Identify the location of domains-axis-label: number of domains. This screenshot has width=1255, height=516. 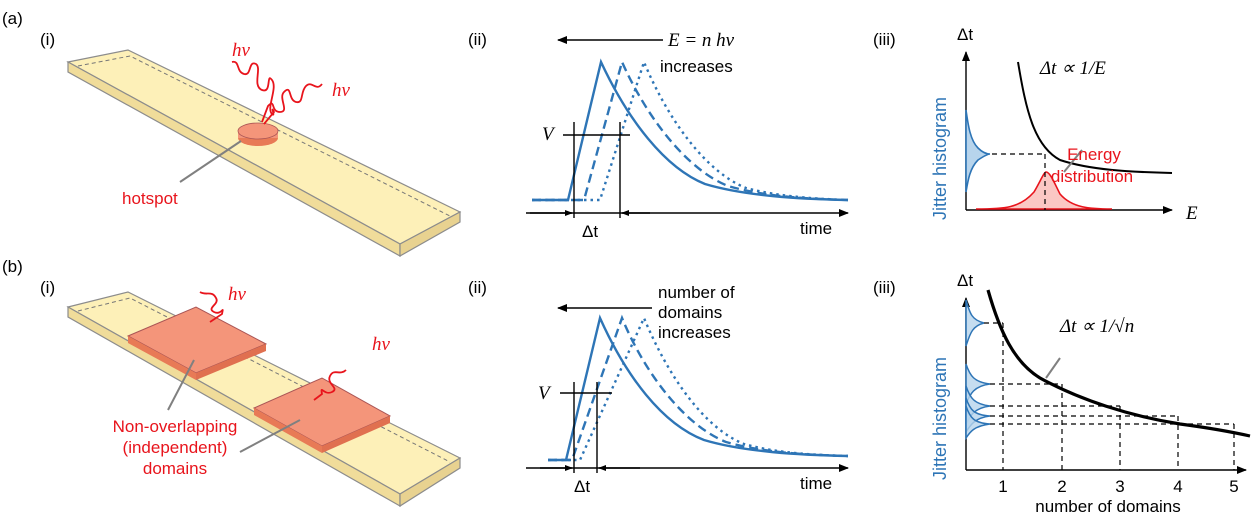
(1108, 506).